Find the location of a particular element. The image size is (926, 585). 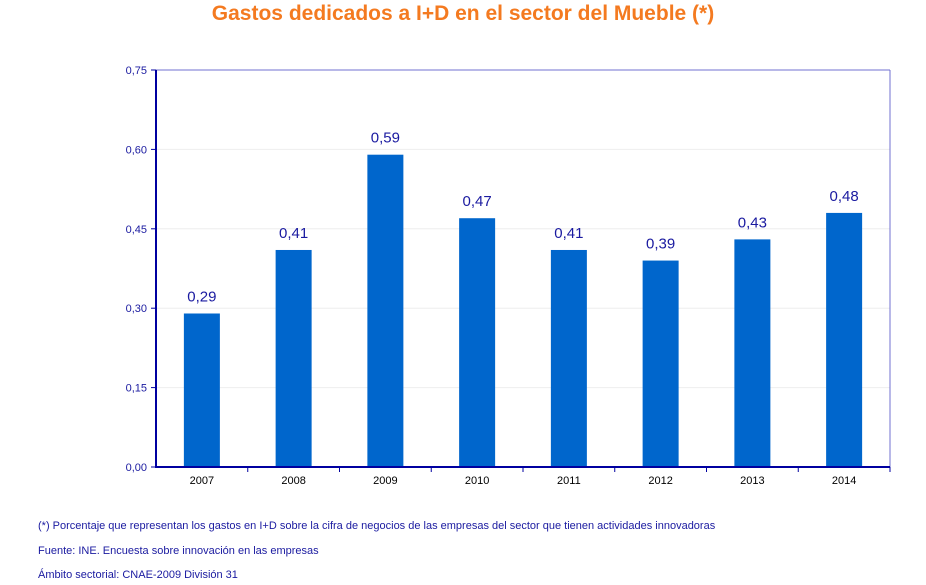

data-label: 0,48 is located at coordinates (844, 196).